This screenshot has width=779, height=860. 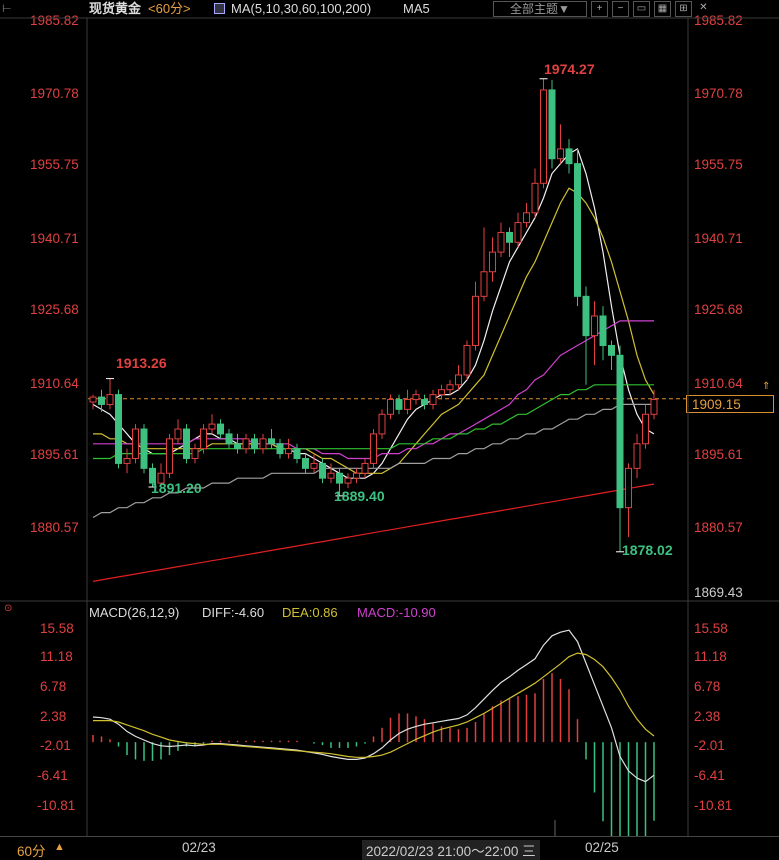 I want to click on ma5-label: MA5, so click(x=416, y=8).